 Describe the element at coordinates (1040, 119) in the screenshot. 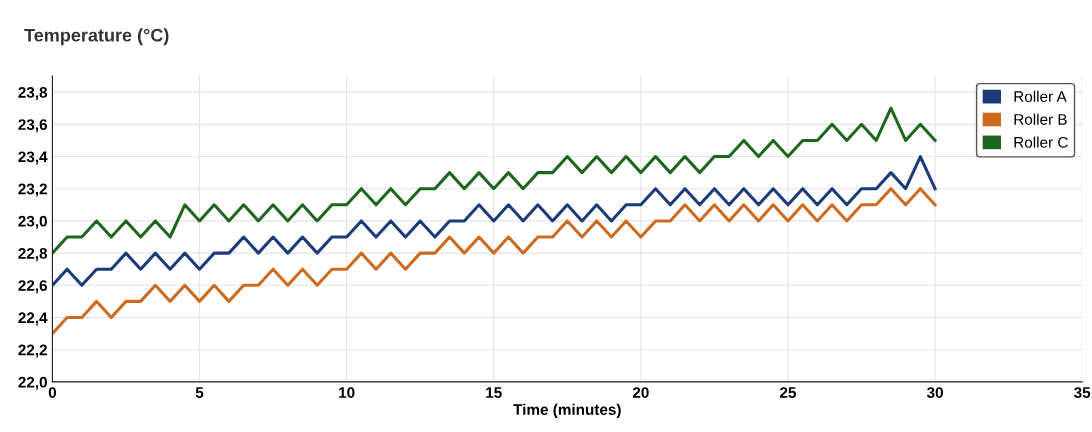

I see `legend-label: Roller B` at that location.